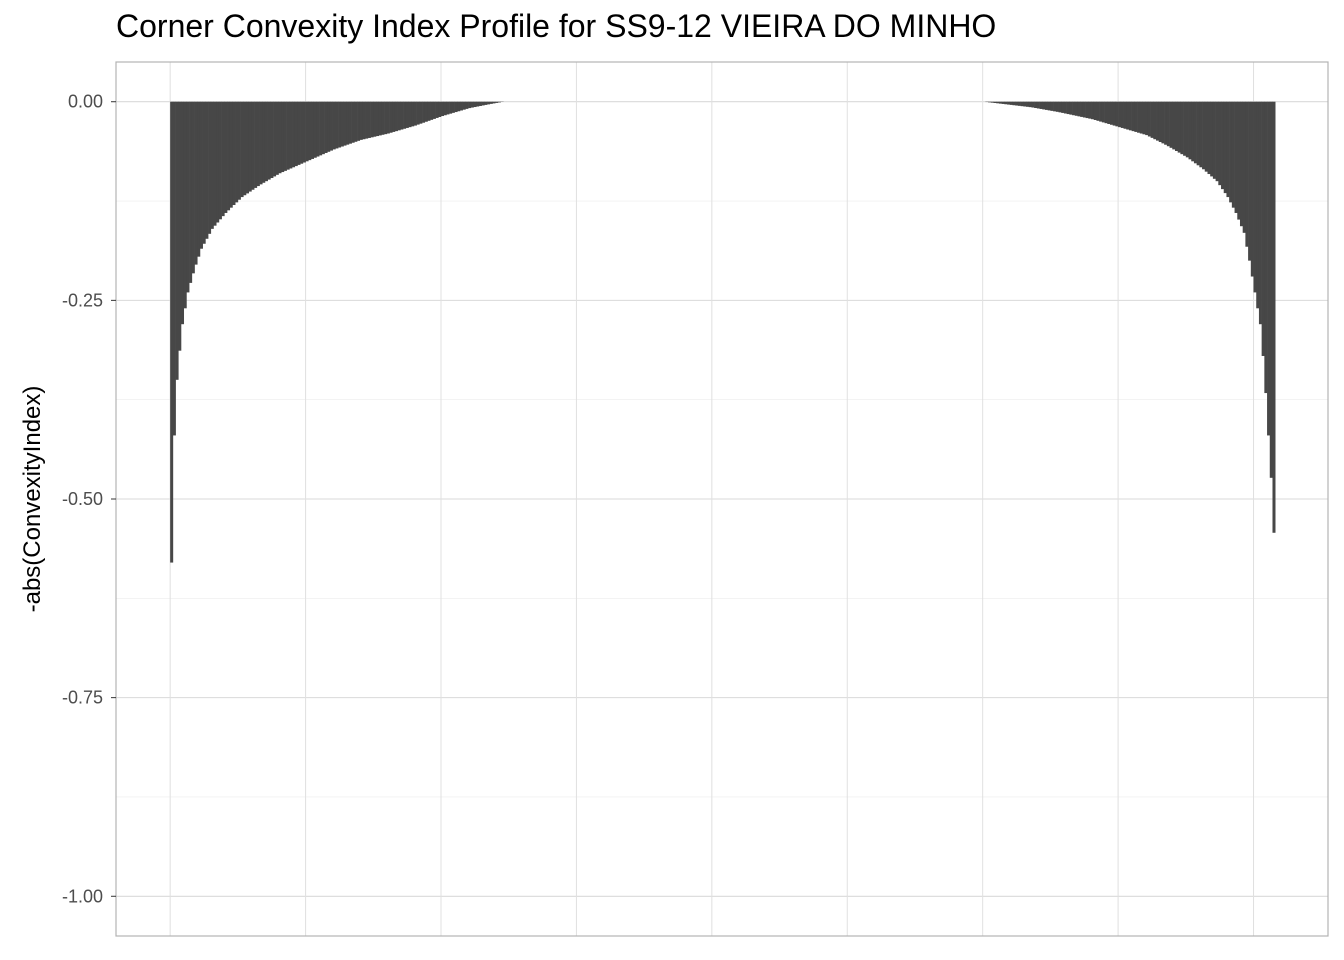 This screenshot has height=960, width=1344. Describe the element at coordinates (82, 499) in the screenshot. I see `y-tick-label: -0.50` at that location.